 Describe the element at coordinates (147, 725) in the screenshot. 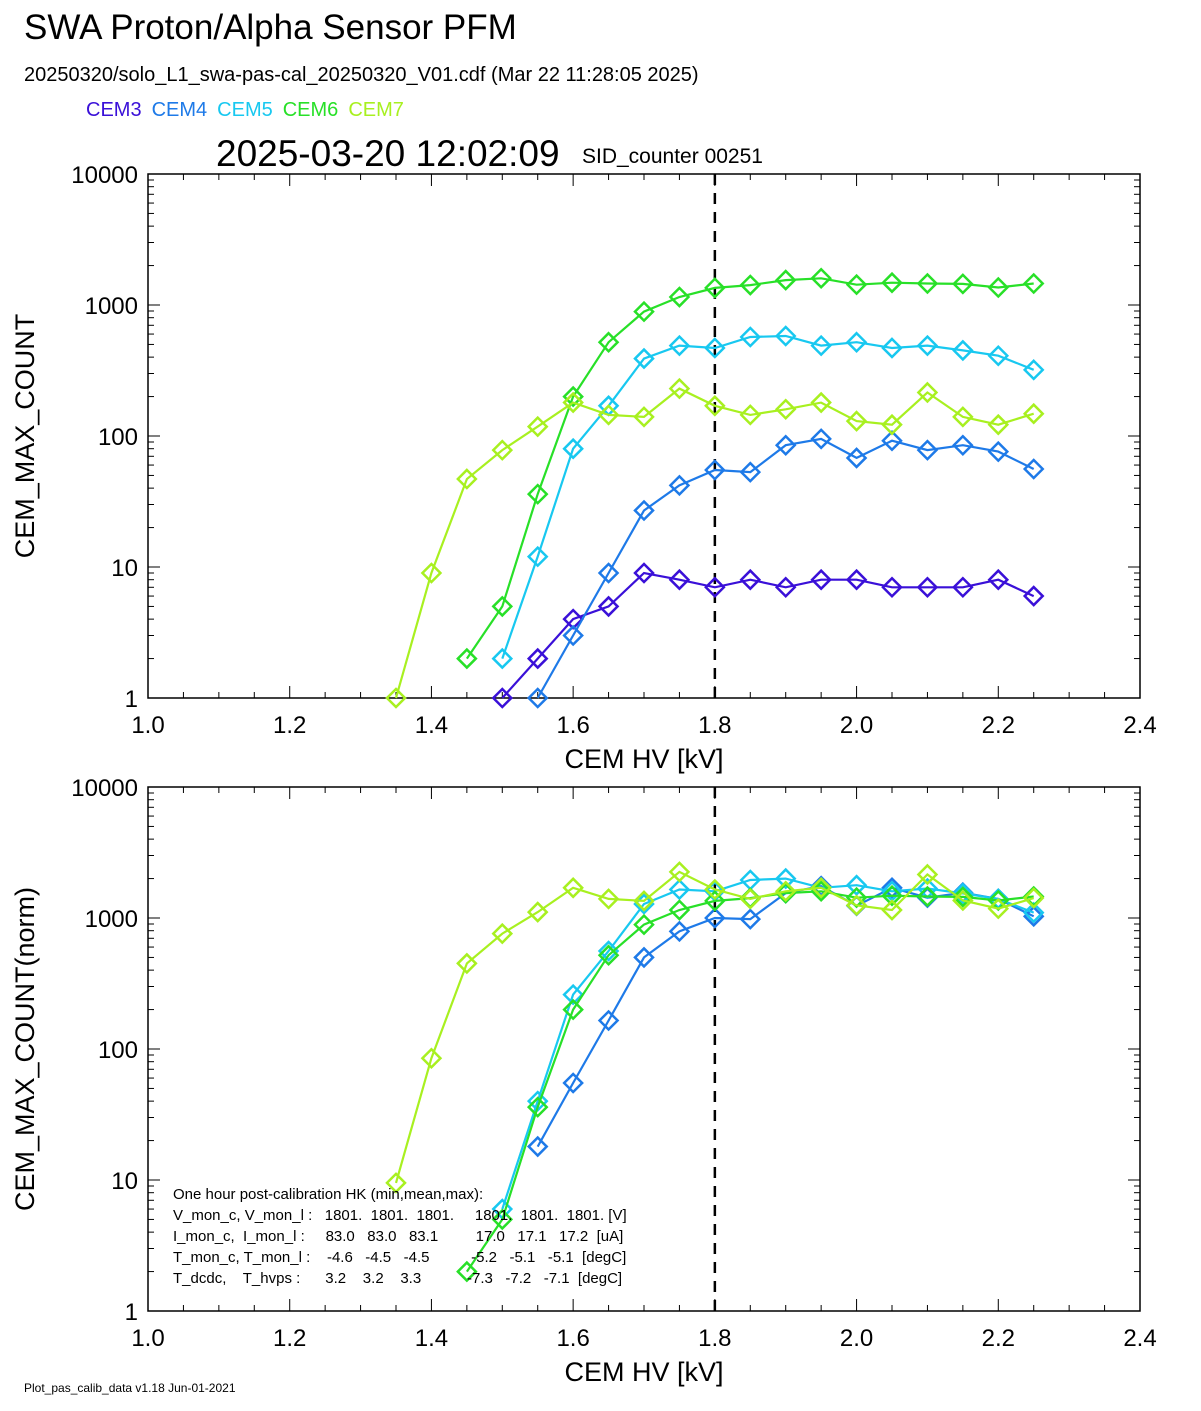

I see `x-tick-label-0: 1.0` at that location.